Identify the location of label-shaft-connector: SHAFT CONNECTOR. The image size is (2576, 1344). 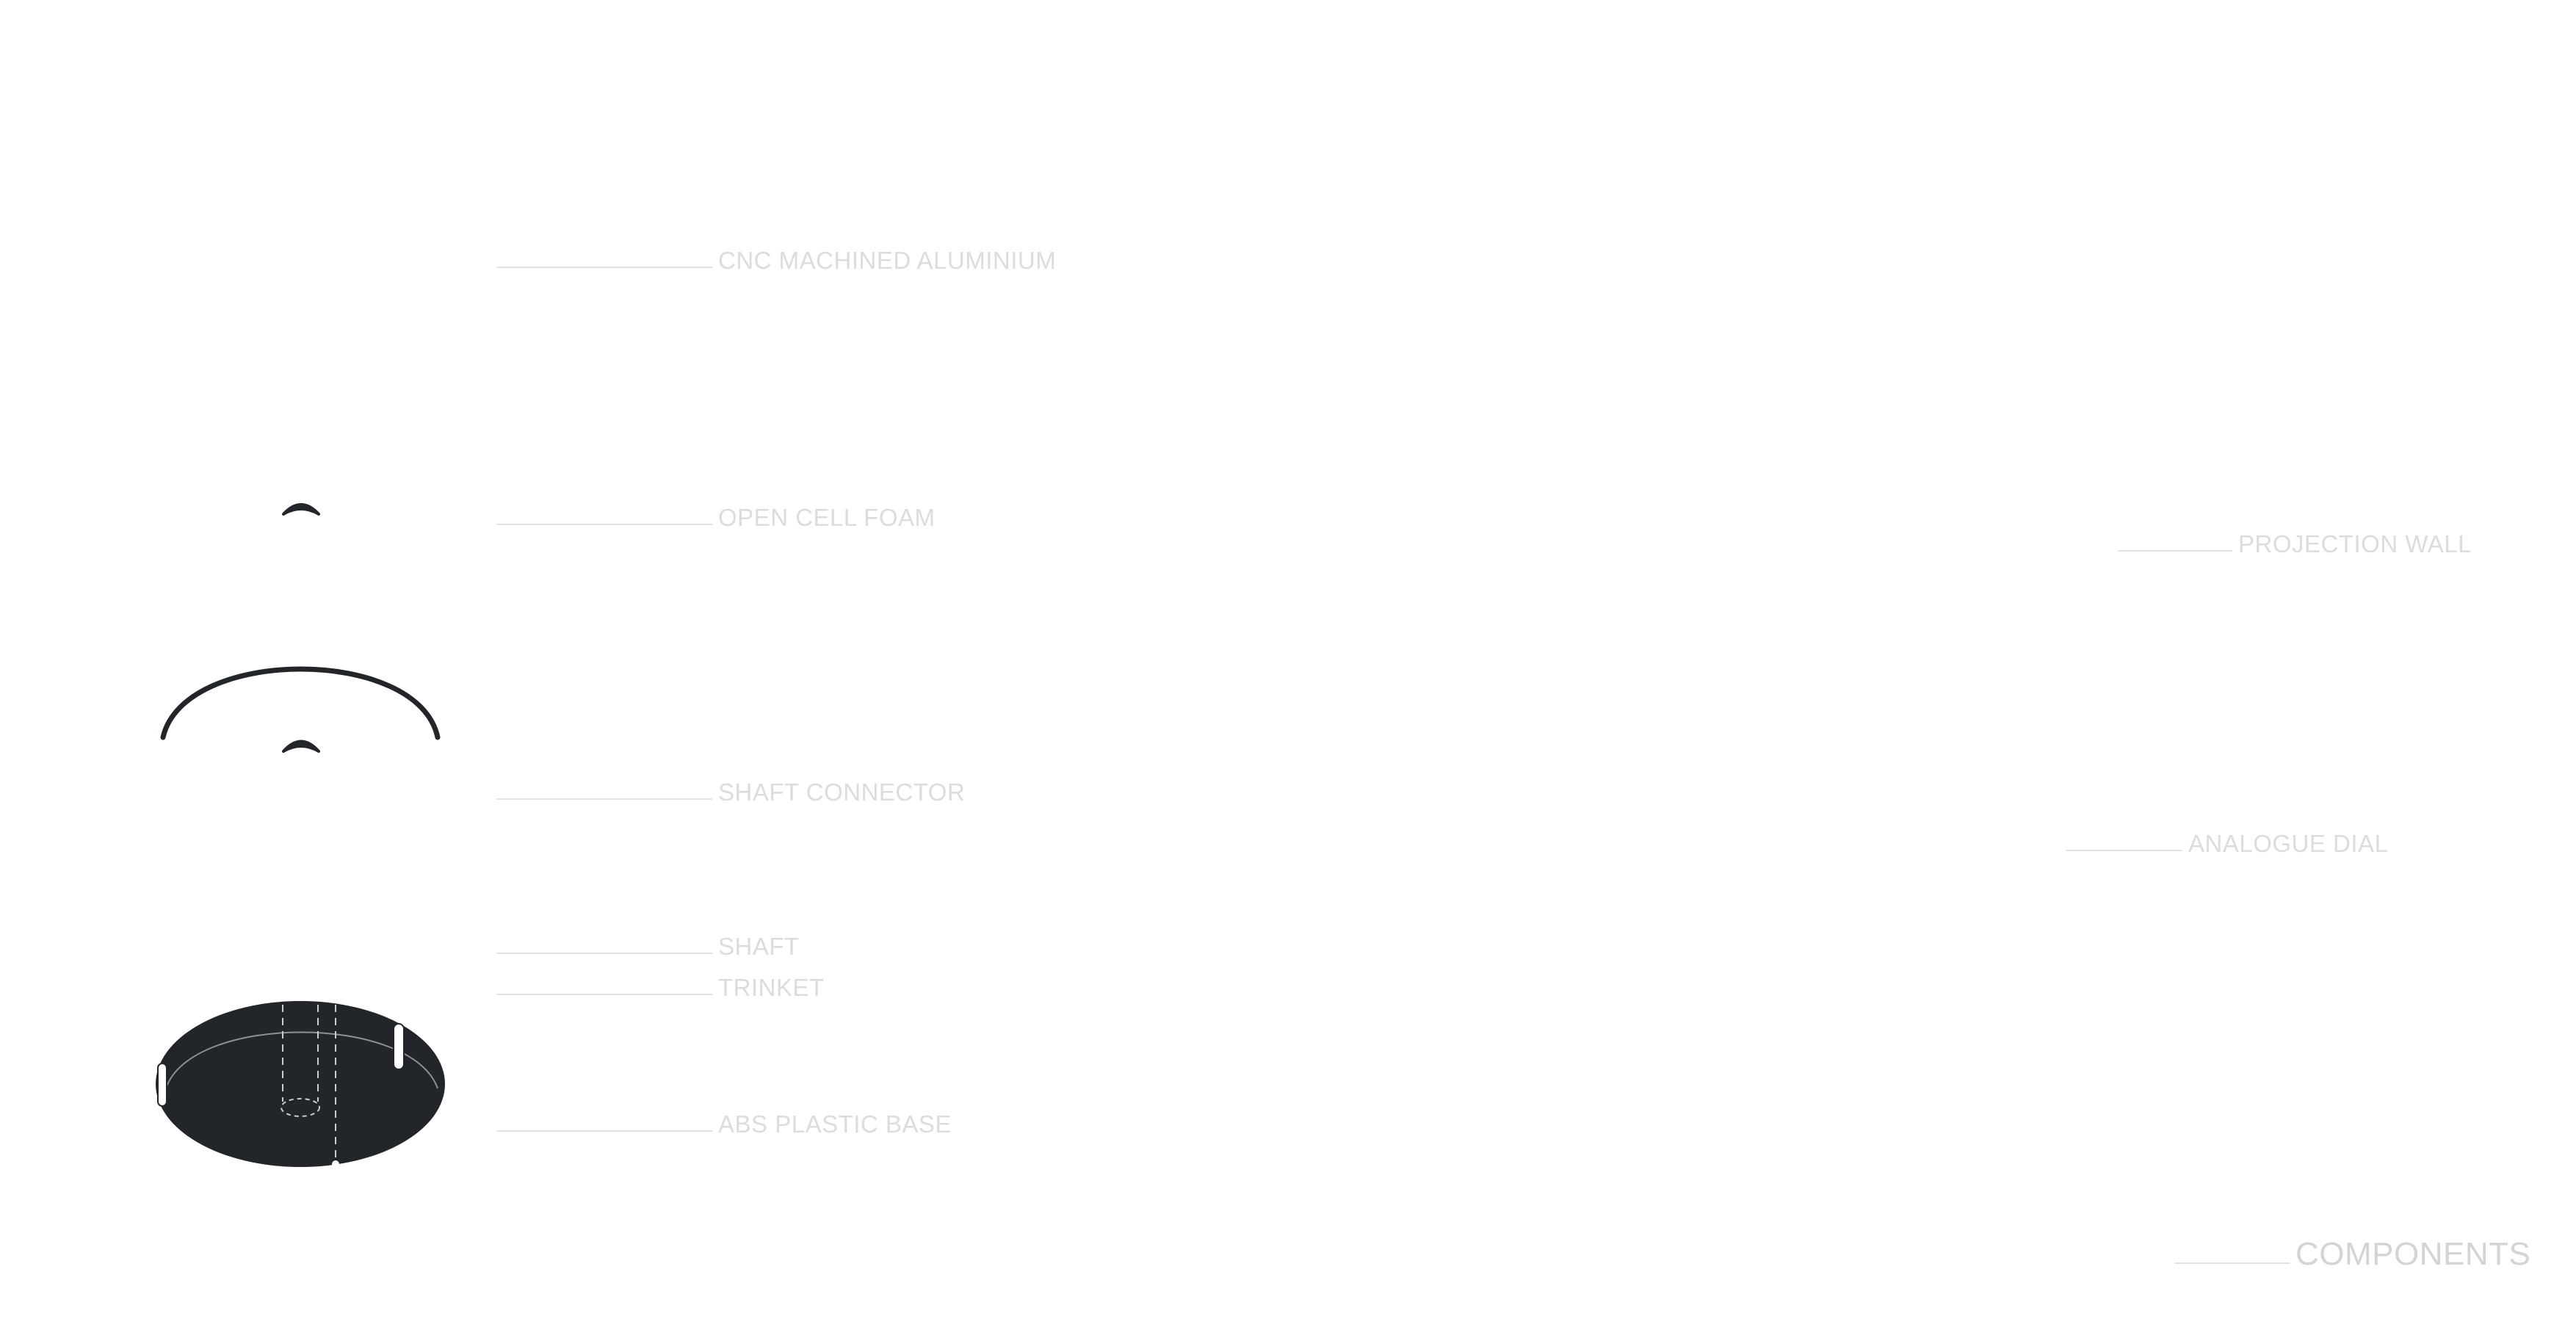
(841, 792).